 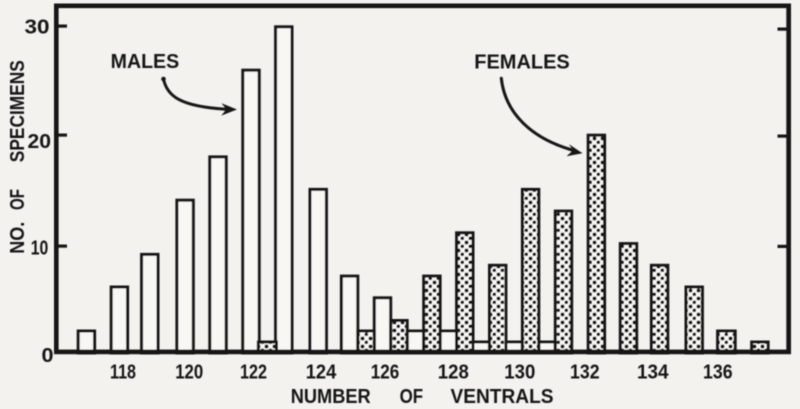 I want to click on svg-text: 122, so click(x=253, y=373).